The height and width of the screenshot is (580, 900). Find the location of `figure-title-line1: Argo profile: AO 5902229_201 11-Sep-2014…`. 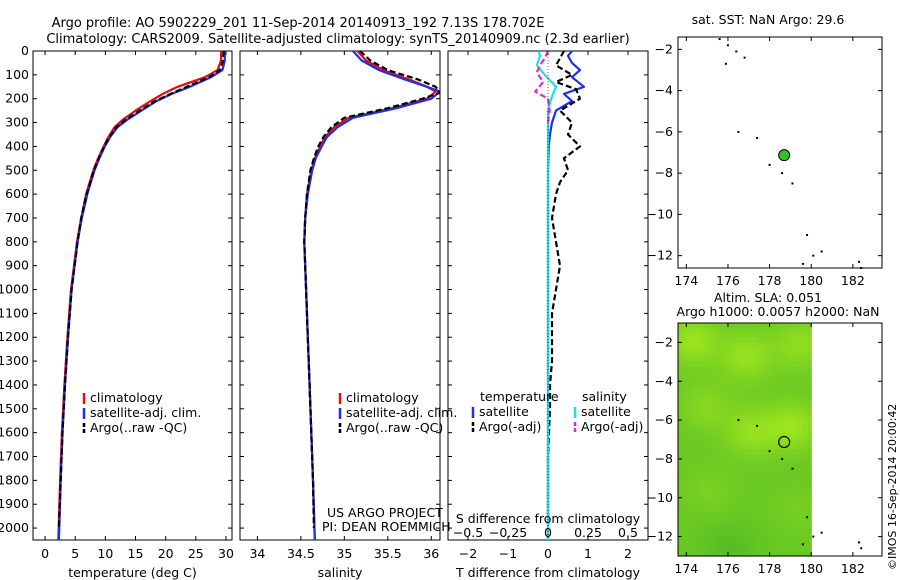

figure-title-line1: Argo profile: AO 5902229_201 11-Sep-2014… is located at coordinates (298, 23).